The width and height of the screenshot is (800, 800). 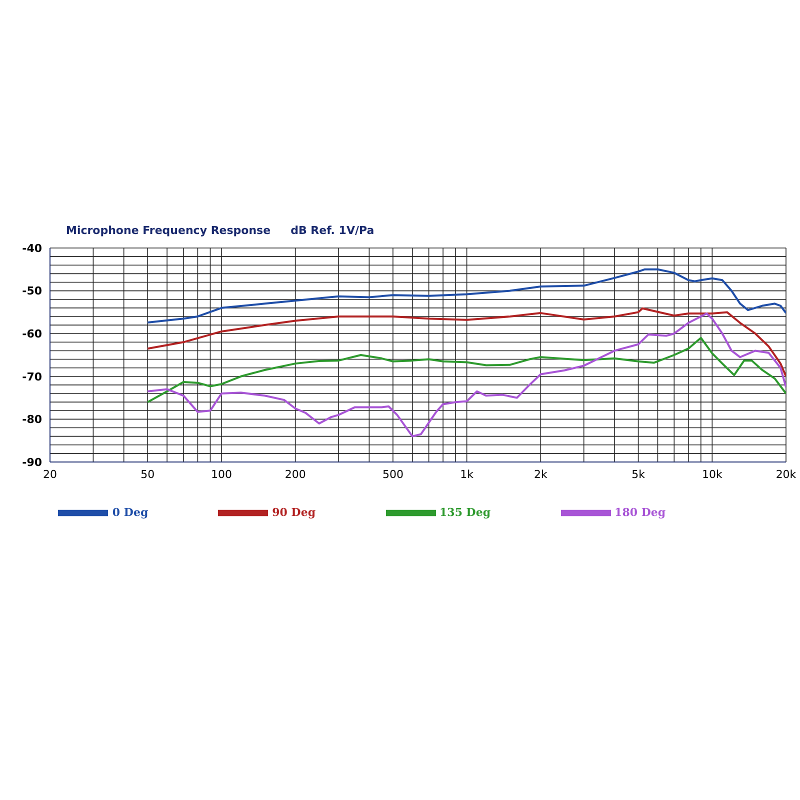 What do you see at coordinates (465, 512) in the screenshot?
I see `legend-label: 135 Deg` at bounding box center [465, 512].